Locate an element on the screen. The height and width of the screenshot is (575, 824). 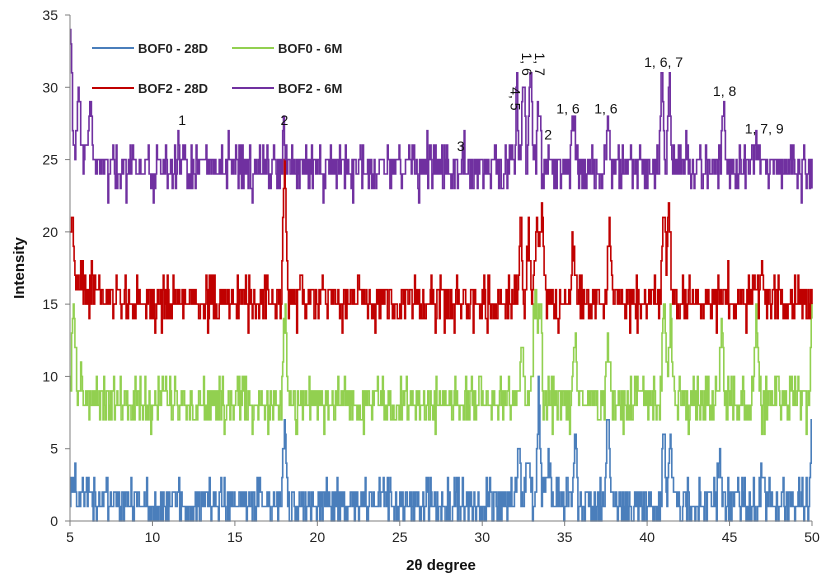
x-tick-label: 50 is located at coordinates (812, 537).